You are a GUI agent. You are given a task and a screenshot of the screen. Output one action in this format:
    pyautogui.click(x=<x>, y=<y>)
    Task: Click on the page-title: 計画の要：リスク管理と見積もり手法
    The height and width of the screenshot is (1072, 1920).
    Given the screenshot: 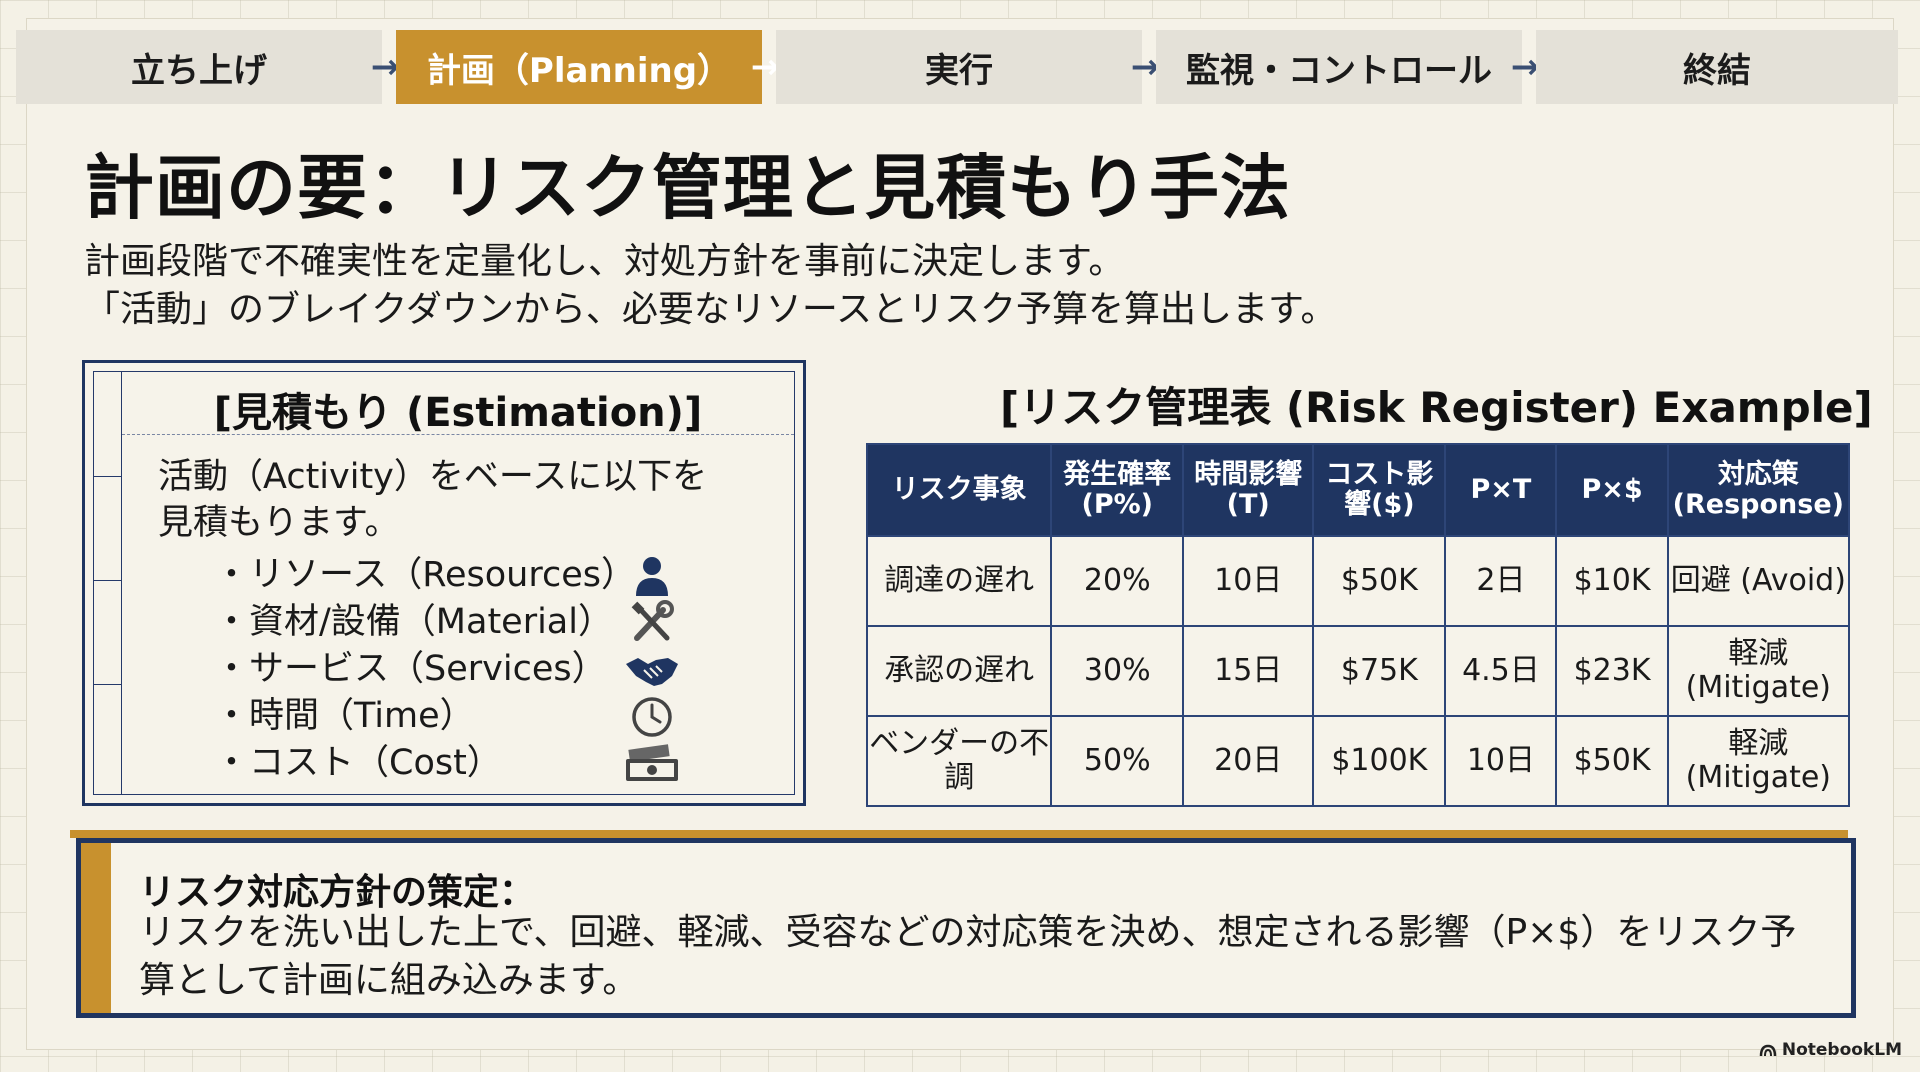 What is the action you would take?
    pyautogui.click(x=687, y=188)
    